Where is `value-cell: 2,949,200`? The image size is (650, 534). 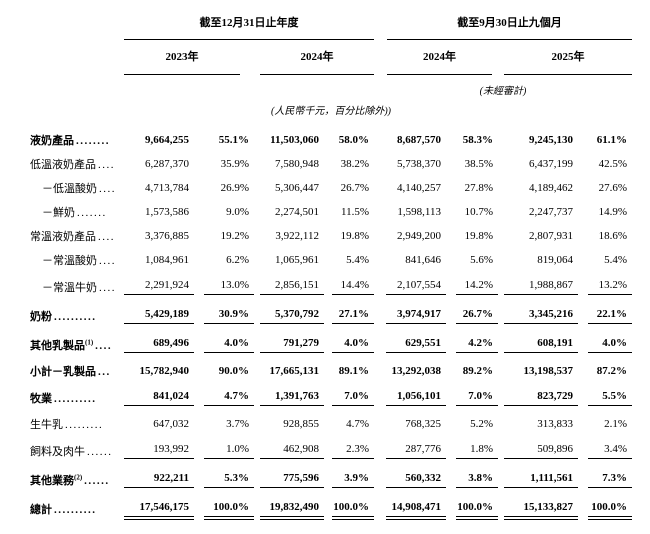
value-cell: 2,949,200 is located at coordinates (410, 236).